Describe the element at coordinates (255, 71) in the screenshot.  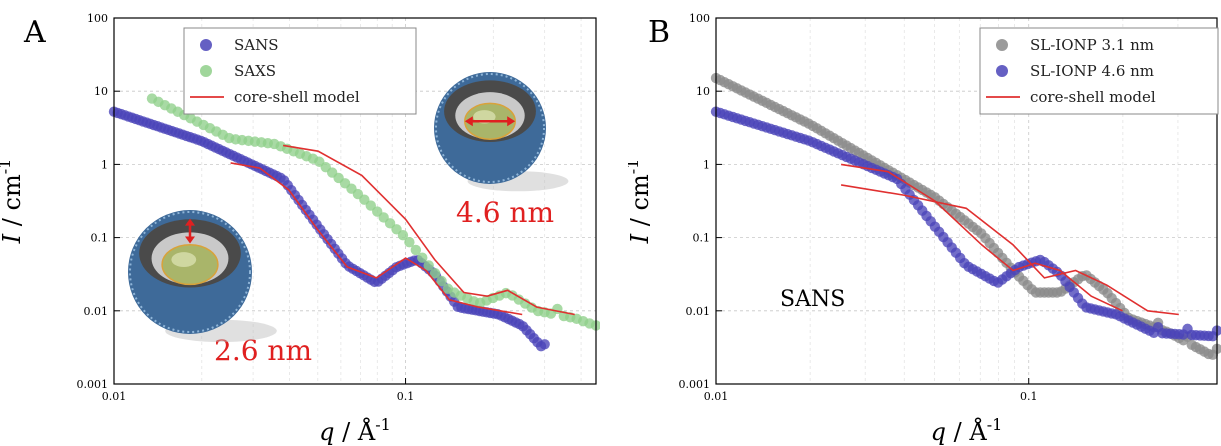
I see `legend-label: SAXS` at that location.